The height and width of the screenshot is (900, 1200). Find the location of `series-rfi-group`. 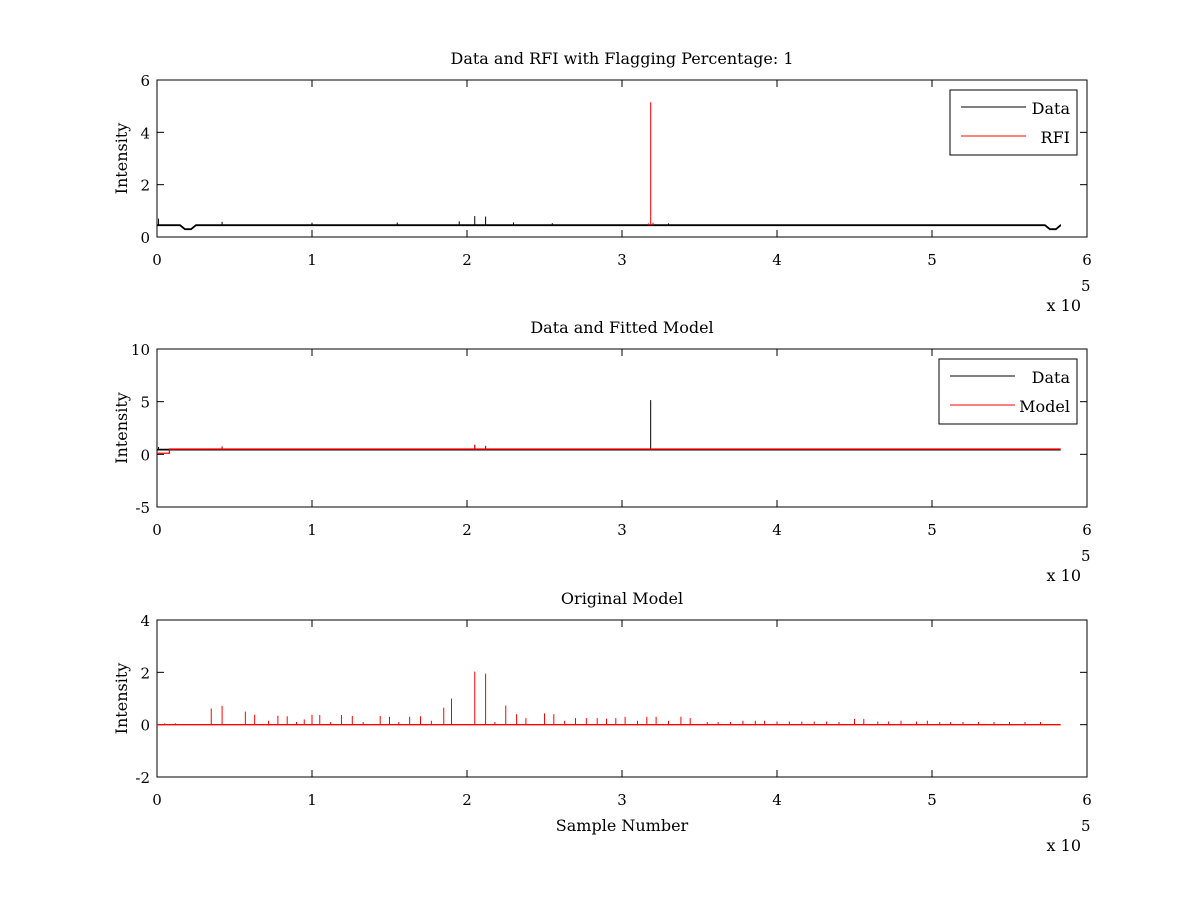

series-rfi-group is located at coordinates (650, 164).